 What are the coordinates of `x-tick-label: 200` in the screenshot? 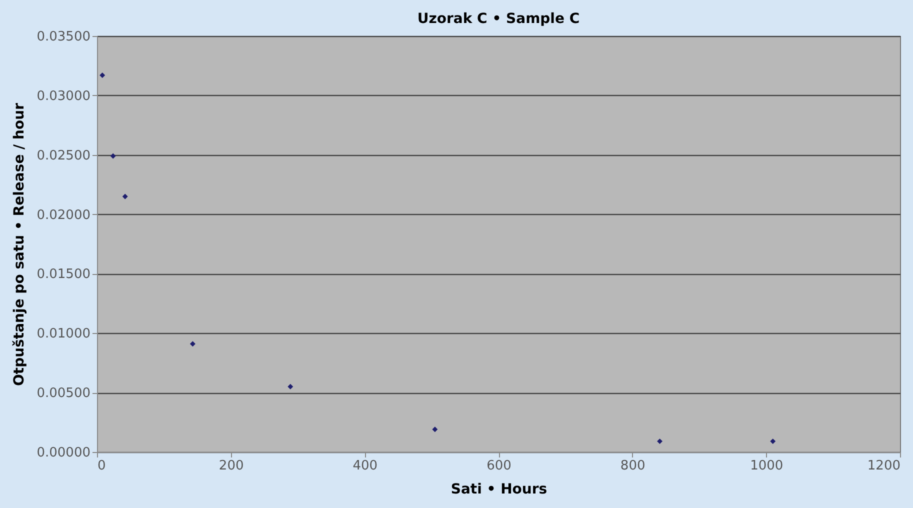 It's located at (231, 466).